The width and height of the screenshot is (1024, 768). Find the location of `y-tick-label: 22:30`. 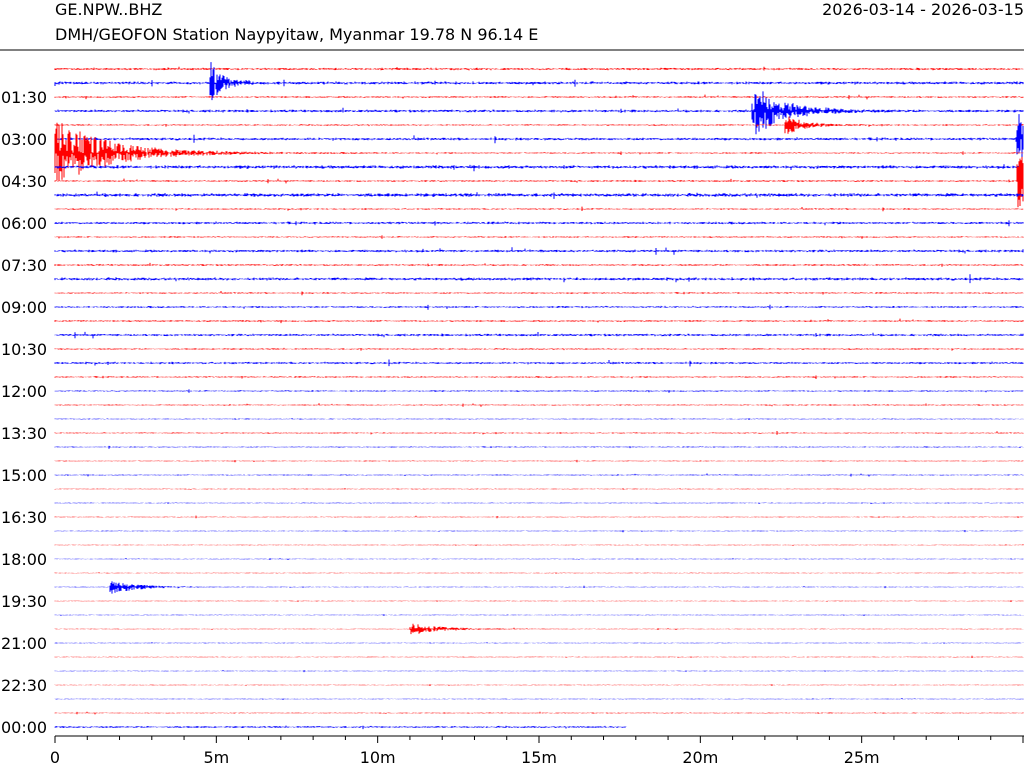

y-tick-label: 22:30 is located at coordinates (24, 685).